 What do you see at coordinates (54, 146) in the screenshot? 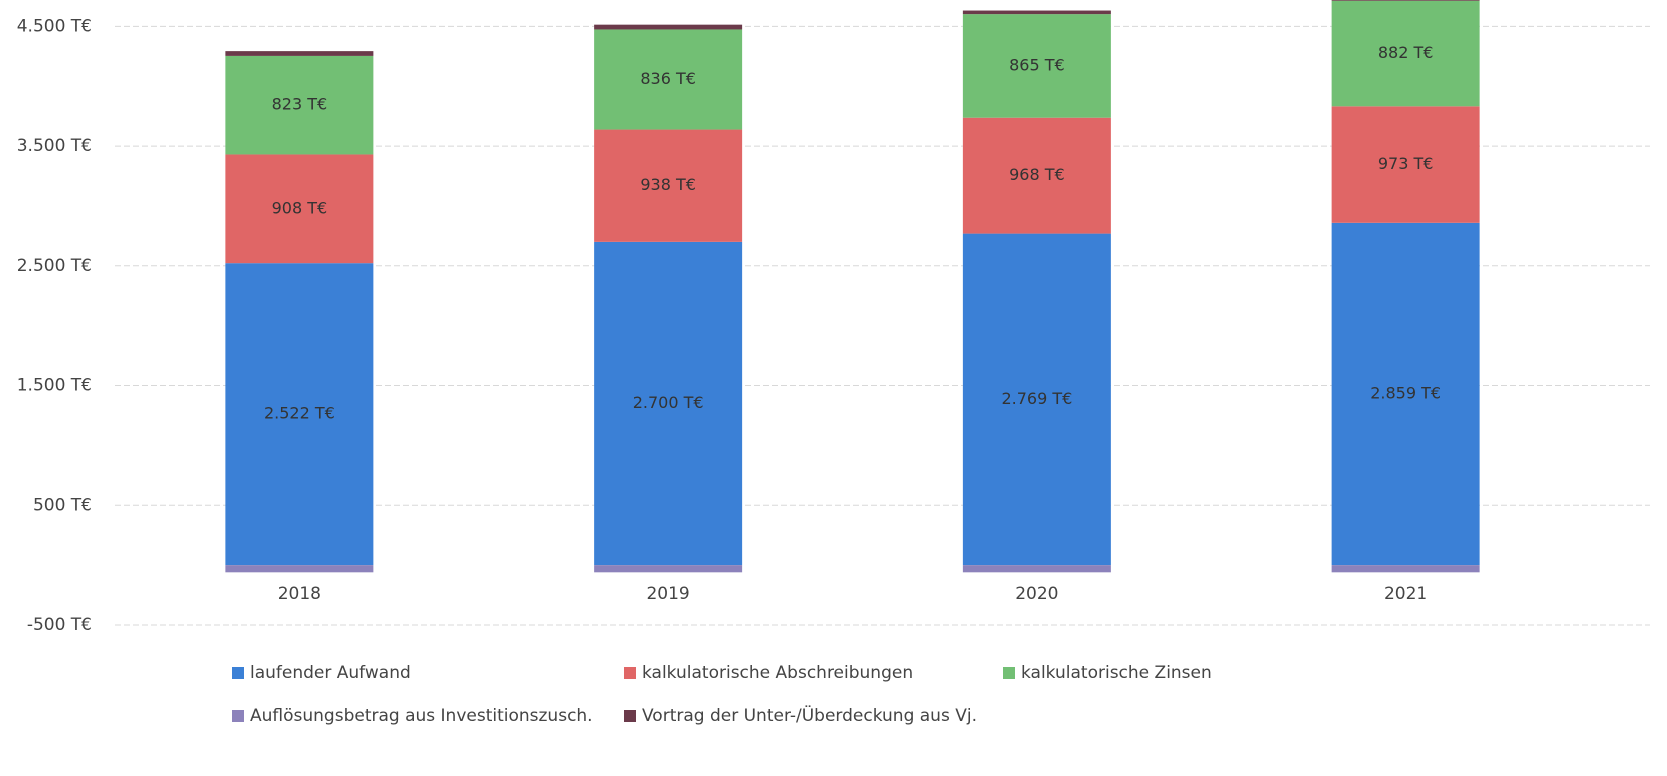
I see `y-tick-label: 3.500 T€` at bounding box center [54, 146].